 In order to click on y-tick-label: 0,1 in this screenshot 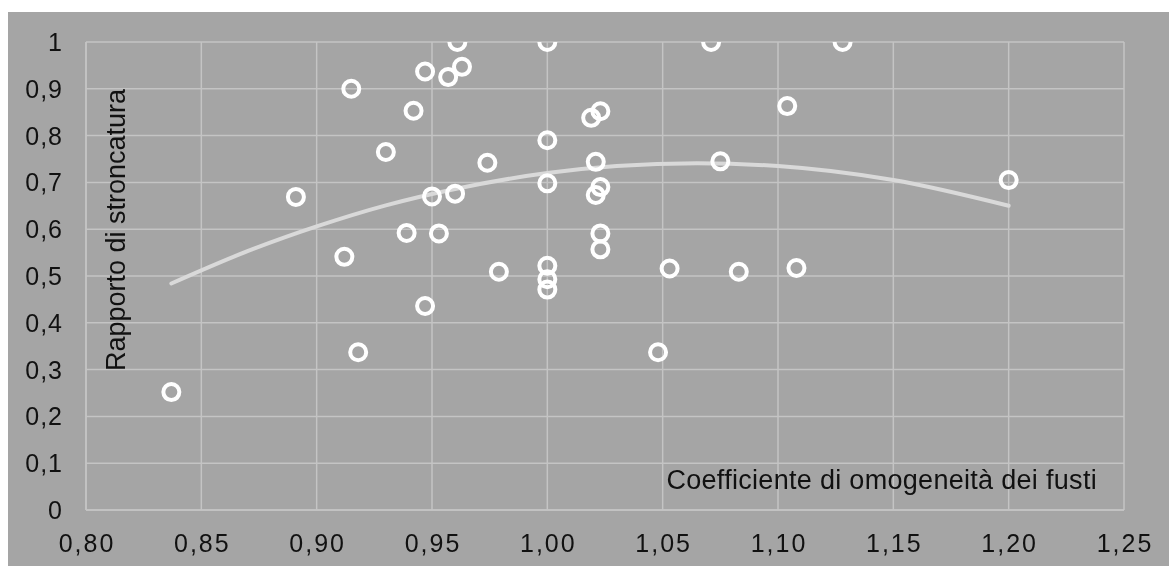, I will do `click(44, 463)`.